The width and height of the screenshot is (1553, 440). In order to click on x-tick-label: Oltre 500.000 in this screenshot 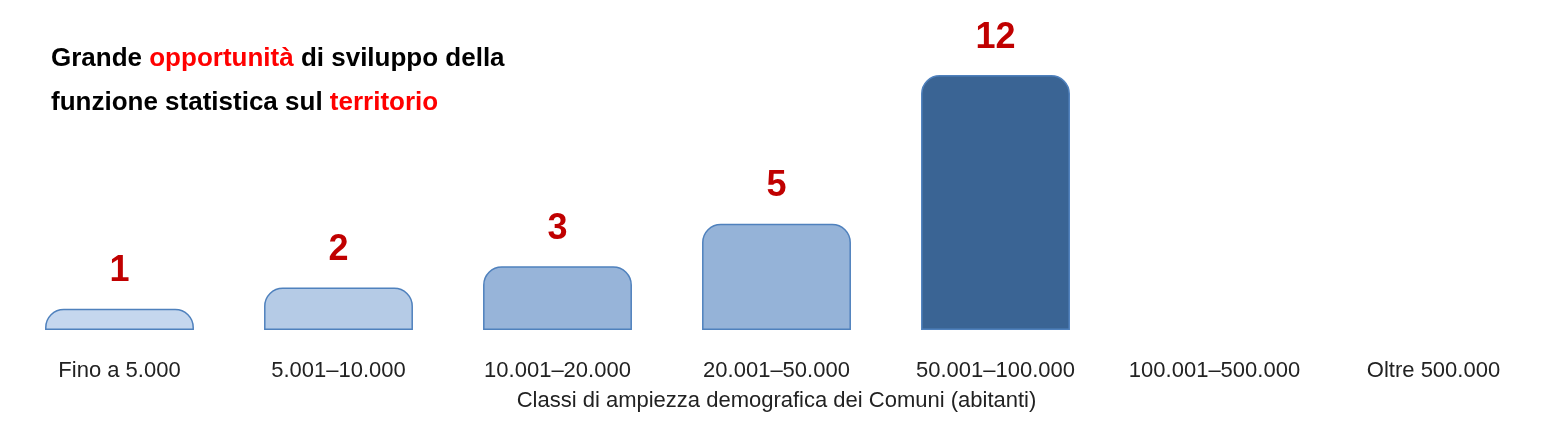, I will do `click(1433, 369)`.